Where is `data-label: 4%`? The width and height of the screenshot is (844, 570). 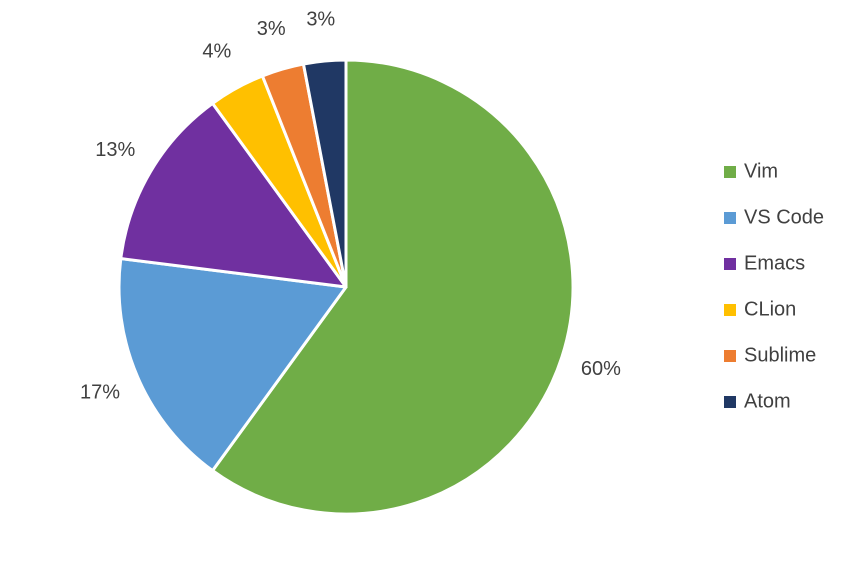
data-label: 4% is located at coordinates (216, 51).